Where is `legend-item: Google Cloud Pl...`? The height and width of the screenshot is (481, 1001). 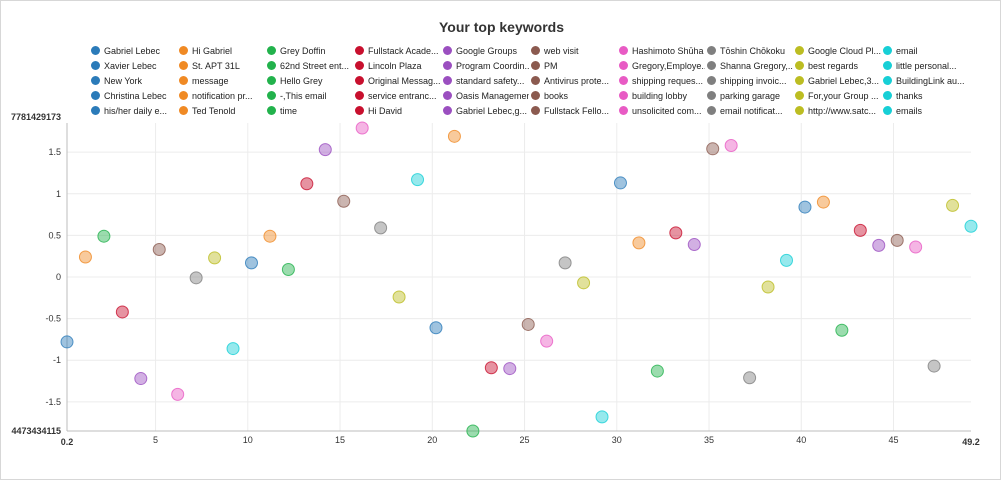 legend-item: Google Cloud Pl... is located at coordinates (838, 53).